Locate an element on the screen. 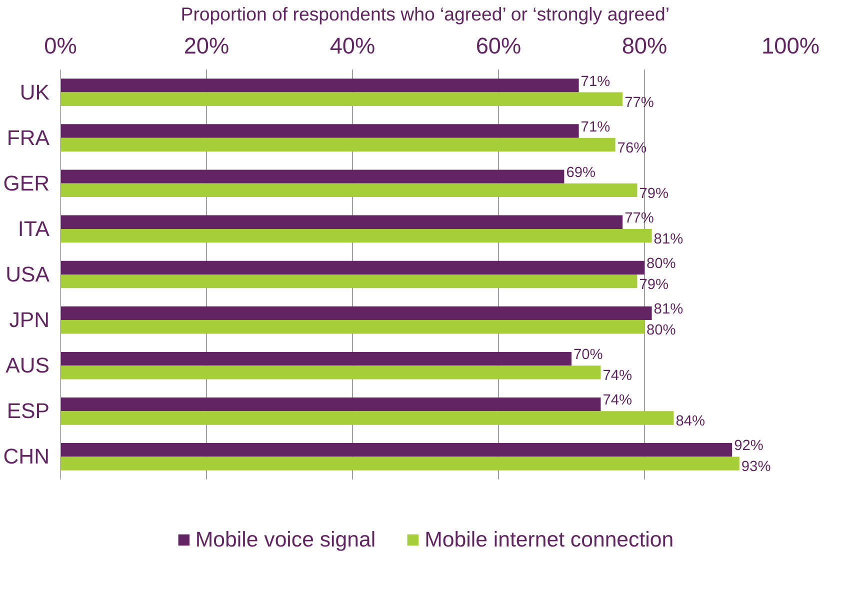  y-tick-label: FRA is located at coordinates (28, 138).